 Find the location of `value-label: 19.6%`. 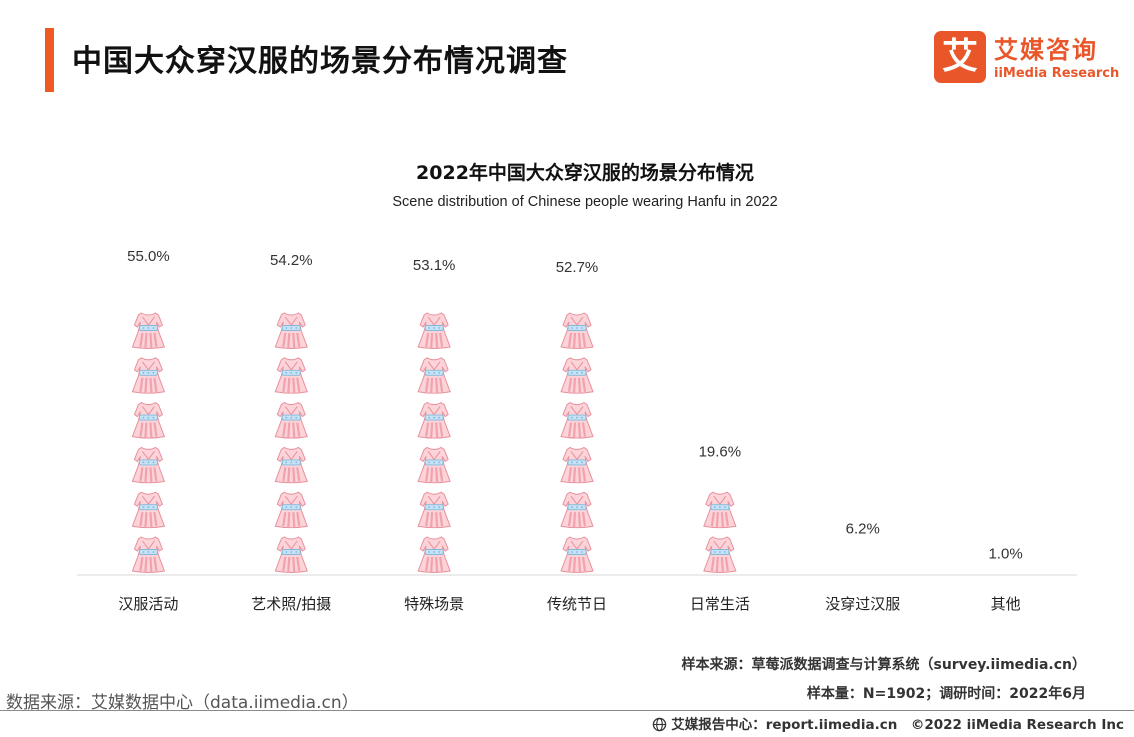

value-label: 19.6% is located at coordinates (720, 451).